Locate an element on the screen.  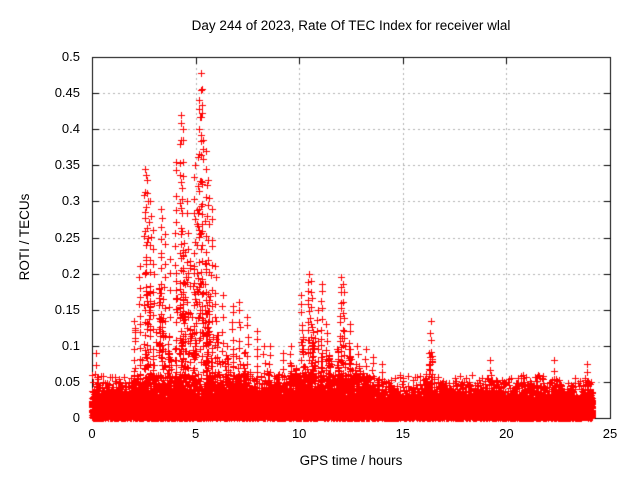
y-tick-label: 0.4 is located at coordinates (70, 129).